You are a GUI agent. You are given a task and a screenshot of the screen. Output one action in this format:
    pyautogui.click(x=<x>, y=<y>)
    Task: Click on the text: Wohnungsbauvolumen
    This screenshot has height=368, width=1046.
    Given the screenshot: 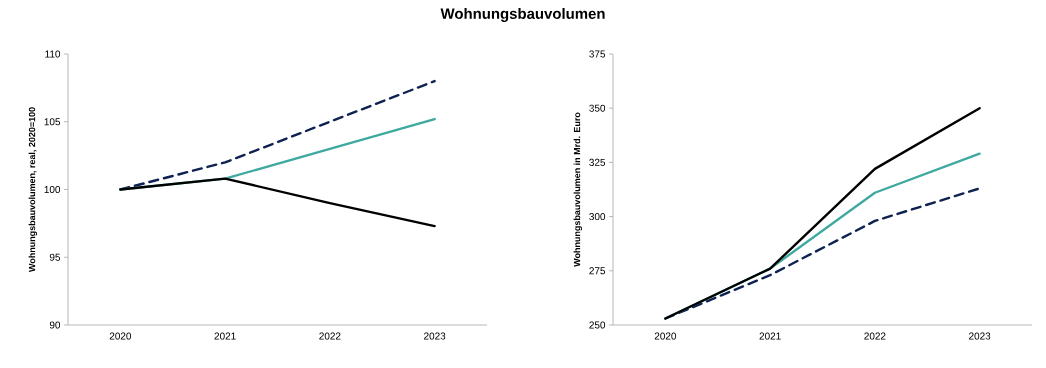 What is the action you would take?
    pyautogui.click(x=522, y=15)
    